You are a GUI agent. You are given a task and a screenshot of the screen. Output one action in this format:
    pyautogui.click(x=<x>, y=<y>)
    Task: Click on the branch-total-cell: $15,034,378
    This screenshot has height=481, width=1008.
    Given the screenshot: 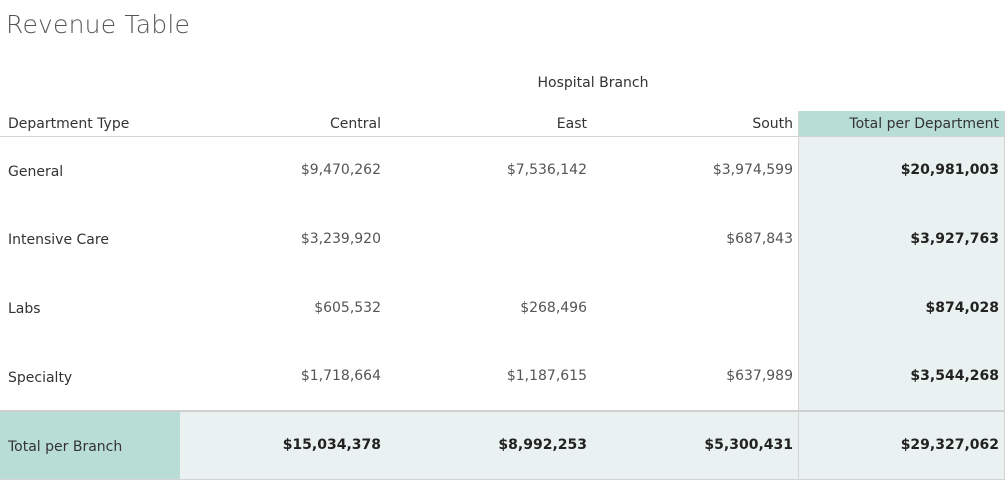 What is the action you would take?
    pyautogui.click(x=331, y=445)
    